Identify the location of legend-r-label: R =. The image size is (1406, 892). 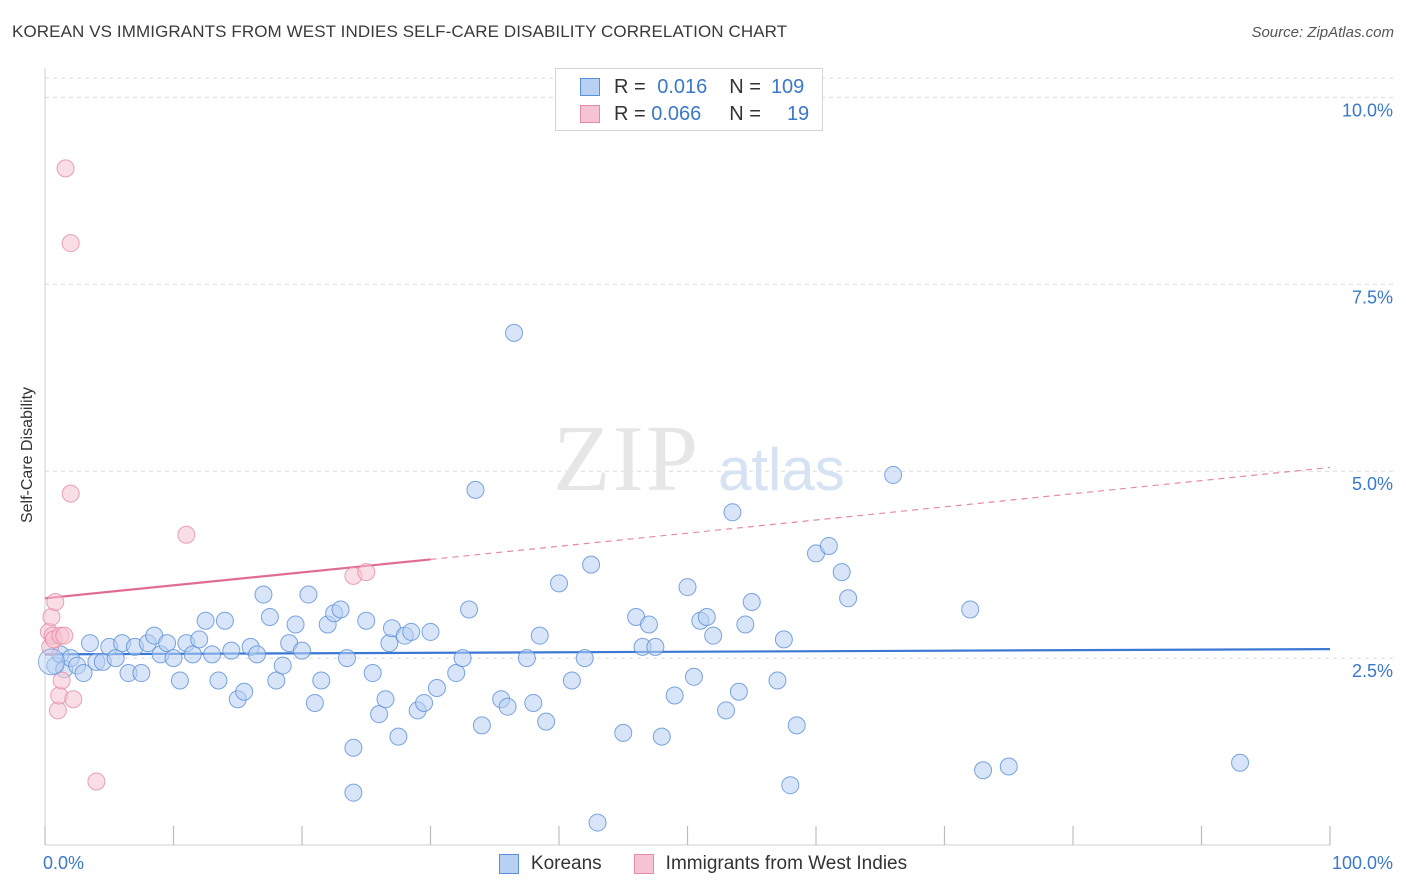
(630, 113).